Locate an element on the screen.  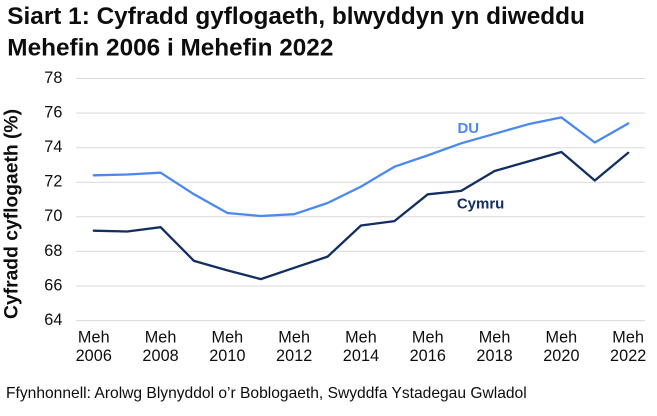
svg-text: DU is located at coordinates (468, 128).